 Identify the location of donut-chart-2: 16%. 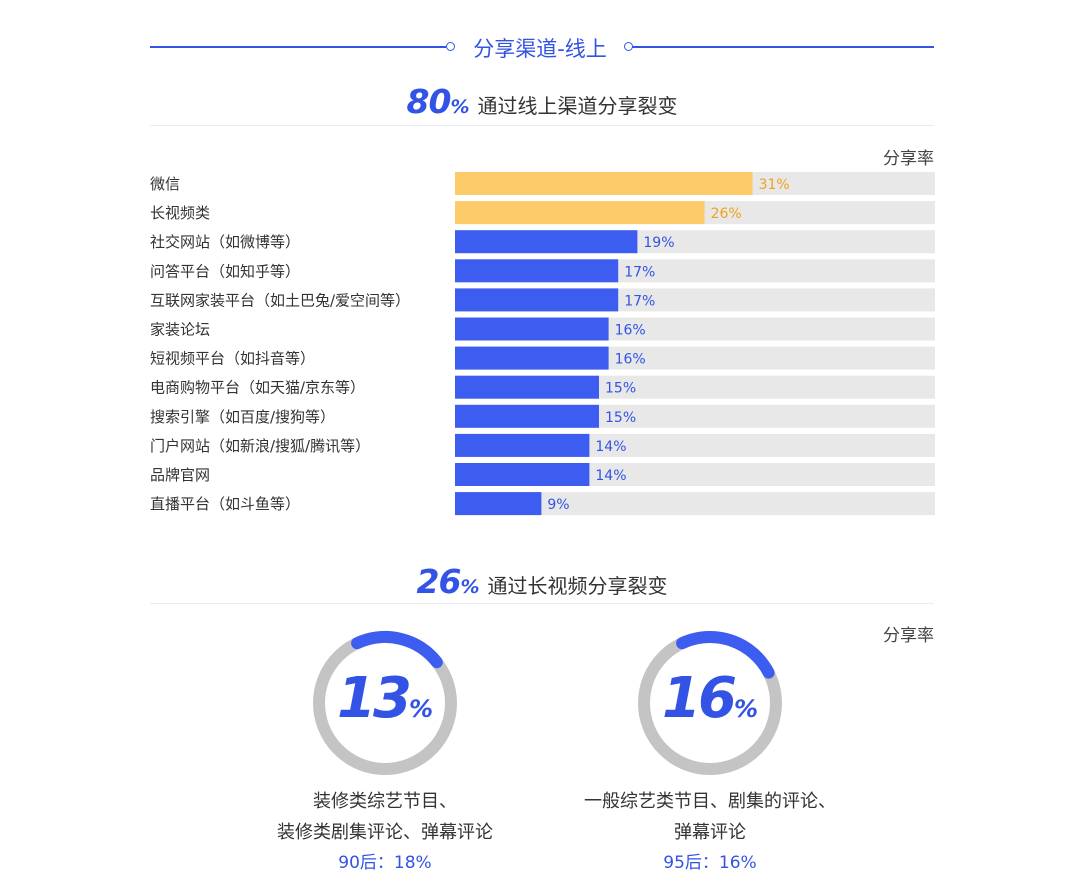
(710, 703).